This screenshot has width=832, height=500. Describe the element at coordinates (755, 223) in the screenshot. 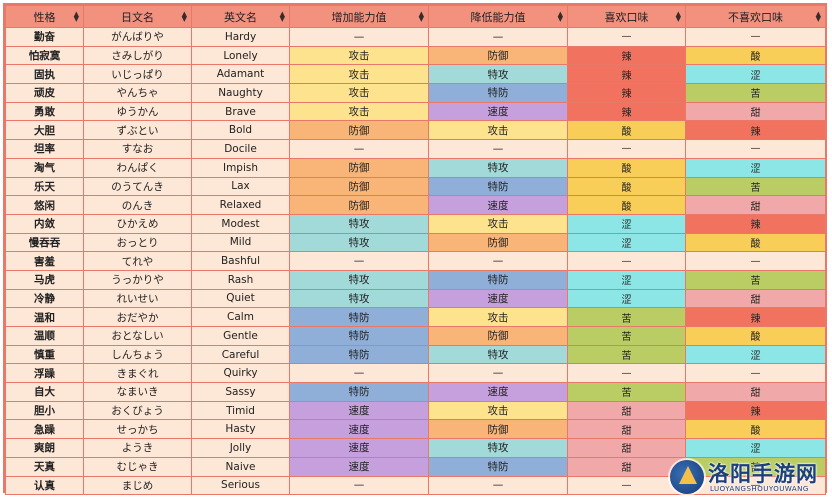

I see `disliked-flavor-cell: 辣` at that location.